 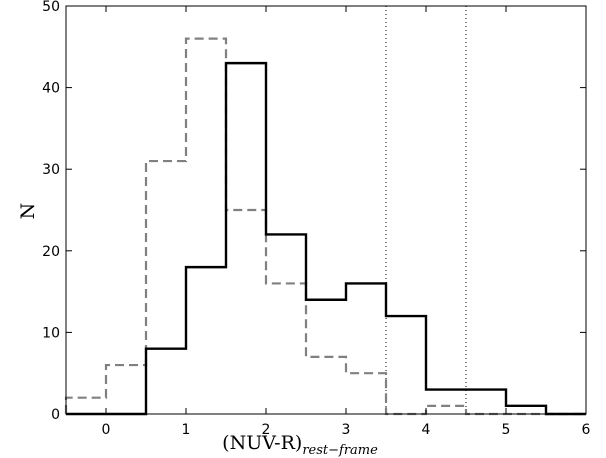 What do you see at coordinates (106, 430) in the screenshot?
I see `x-tick-label-0: 0` at bounding box center [106, 430].